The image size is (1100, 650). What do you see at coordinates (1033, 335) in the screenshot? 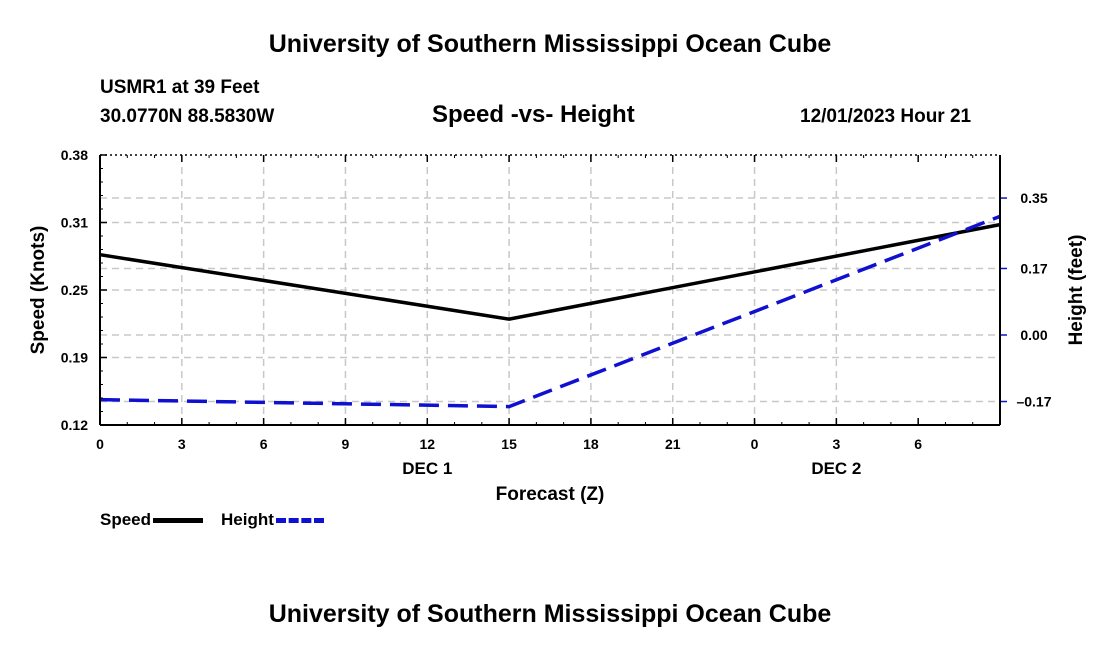
I see `y2-tick-label: 0.00` at bounding box center [1033, 335].